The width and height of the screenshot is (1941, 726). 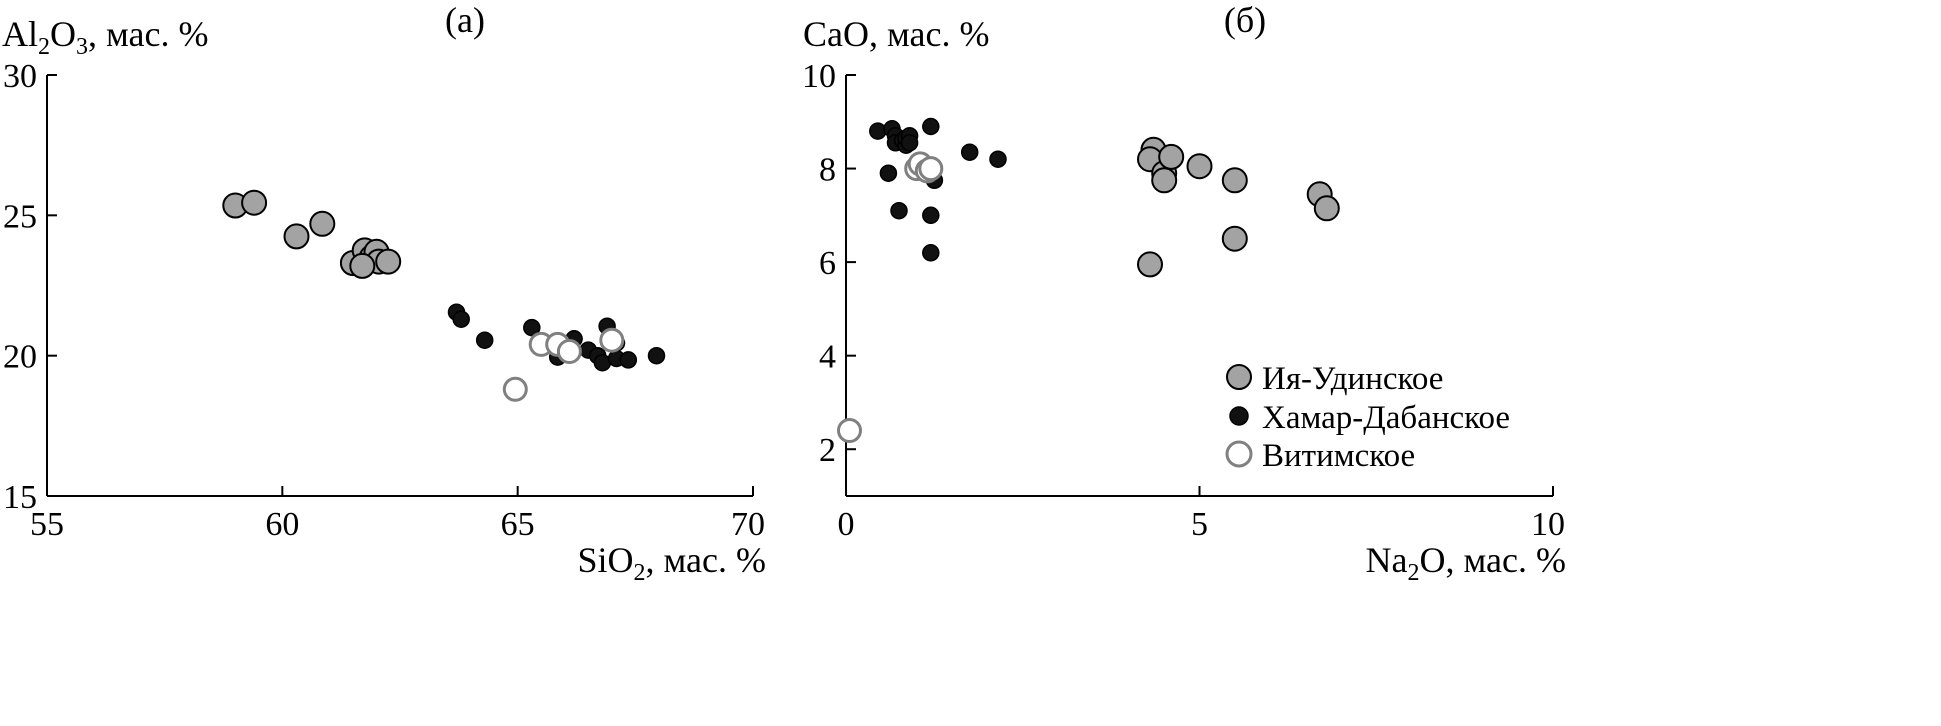 What do you see at coordinates (605, 560) in the screenshot?
I see `panel-a-xlabel-main: SiO` at bounding box center [605, 560].